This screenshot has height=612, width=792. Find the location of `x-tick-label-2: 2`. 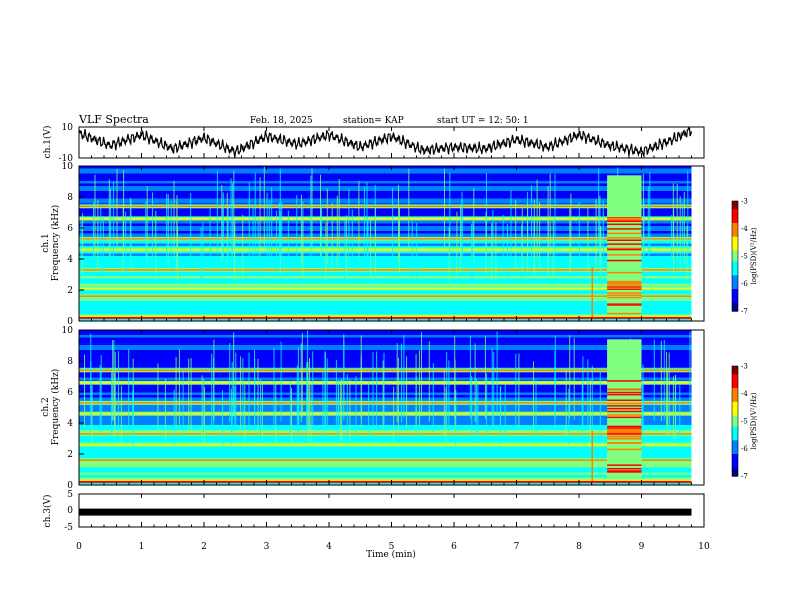

x-tick-label-2: 2 is located at coordinates (204, 547).